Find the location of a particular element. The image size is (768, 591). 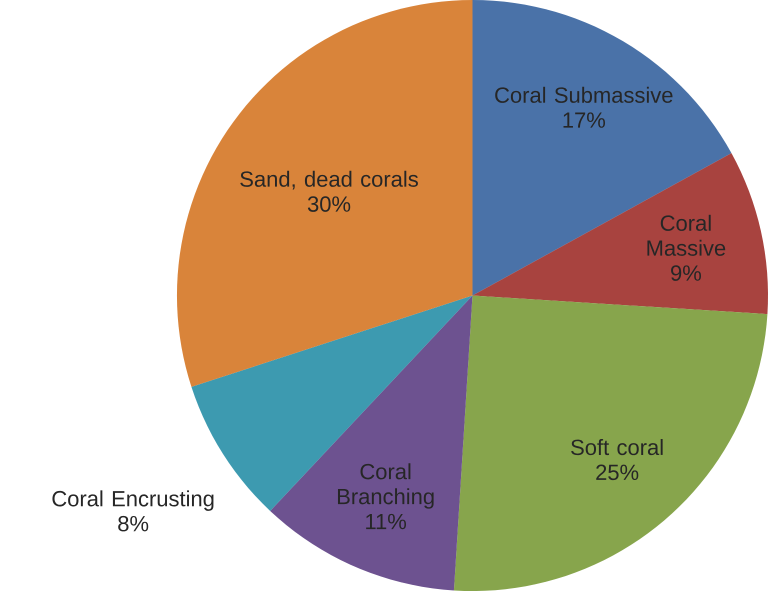

data-label: 30% is located at coordinates (329, 204).